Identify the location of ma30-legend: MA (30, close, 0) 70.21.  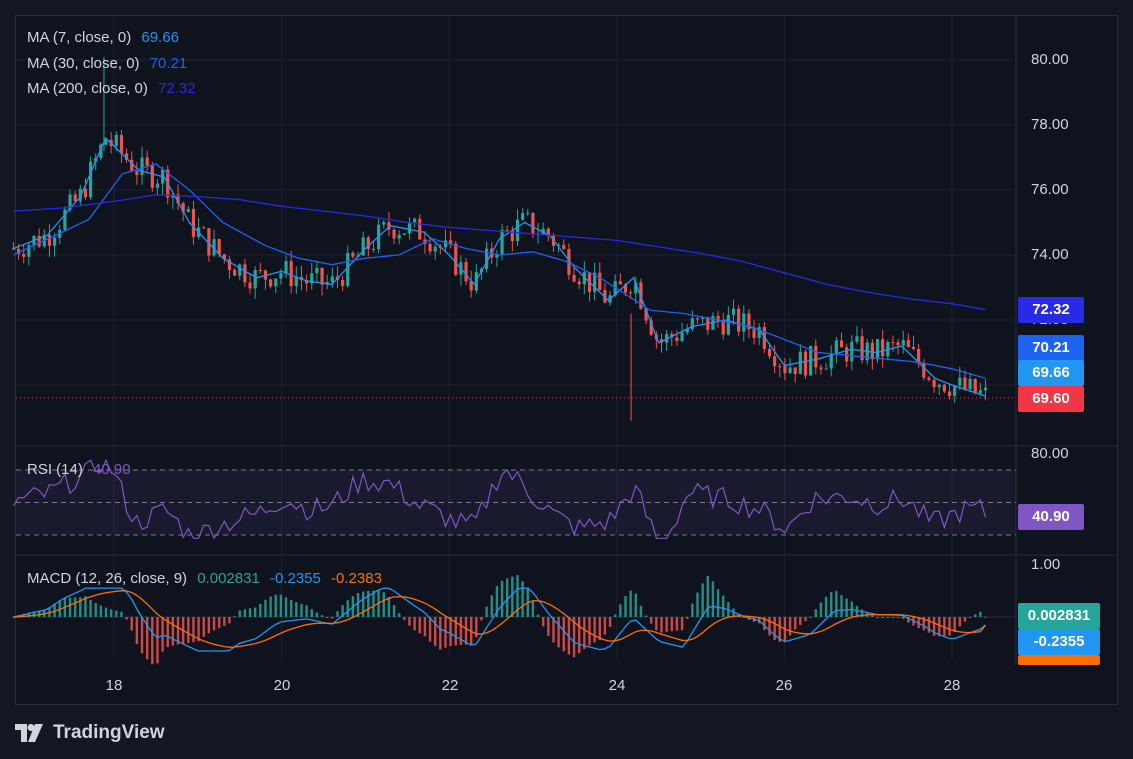
(110, 63).